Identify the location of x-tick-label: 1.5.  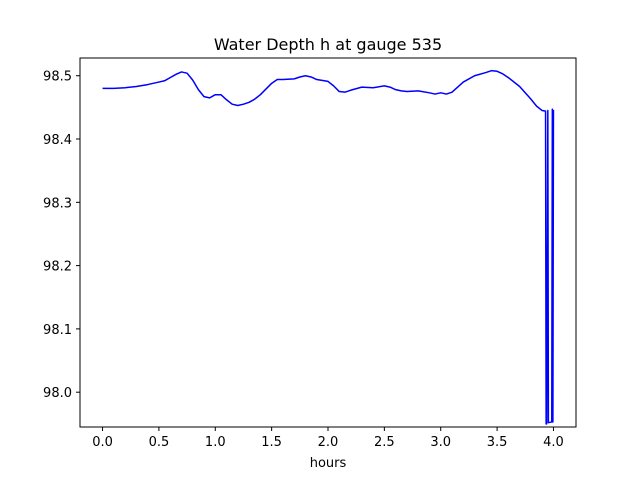
(271, 442).